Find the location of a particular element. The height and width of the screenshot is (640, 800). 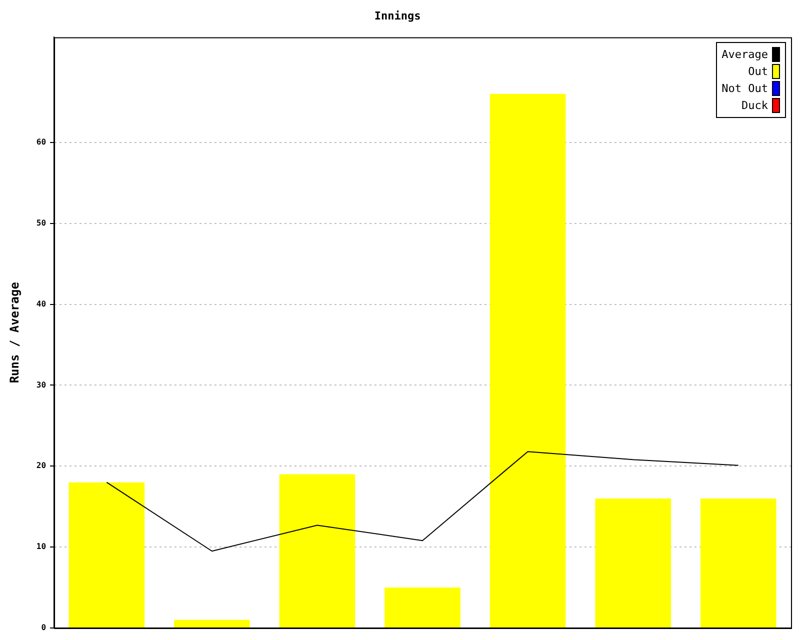

y-tick-label: 40 is located at coordinates (41, 303).